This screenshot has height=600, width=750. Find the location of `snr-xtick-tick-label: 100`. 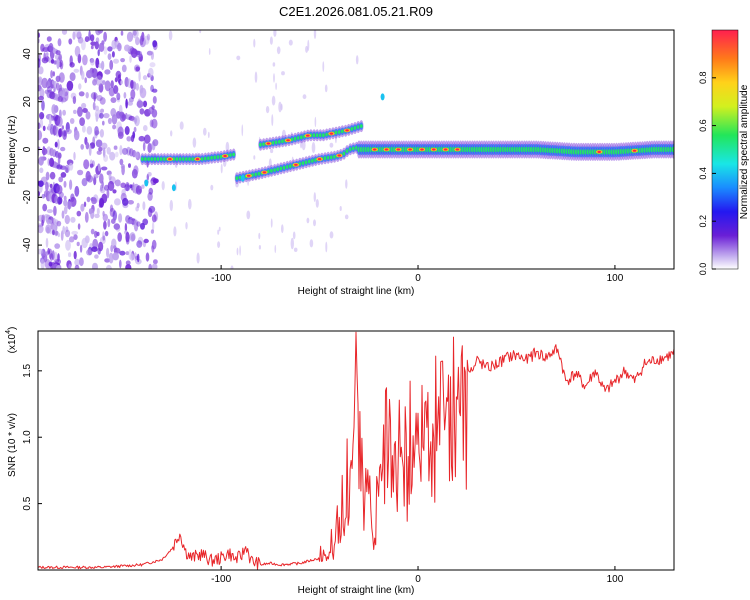

snr-xtick-tick-label: 100 is located at coordinates (615, 579).